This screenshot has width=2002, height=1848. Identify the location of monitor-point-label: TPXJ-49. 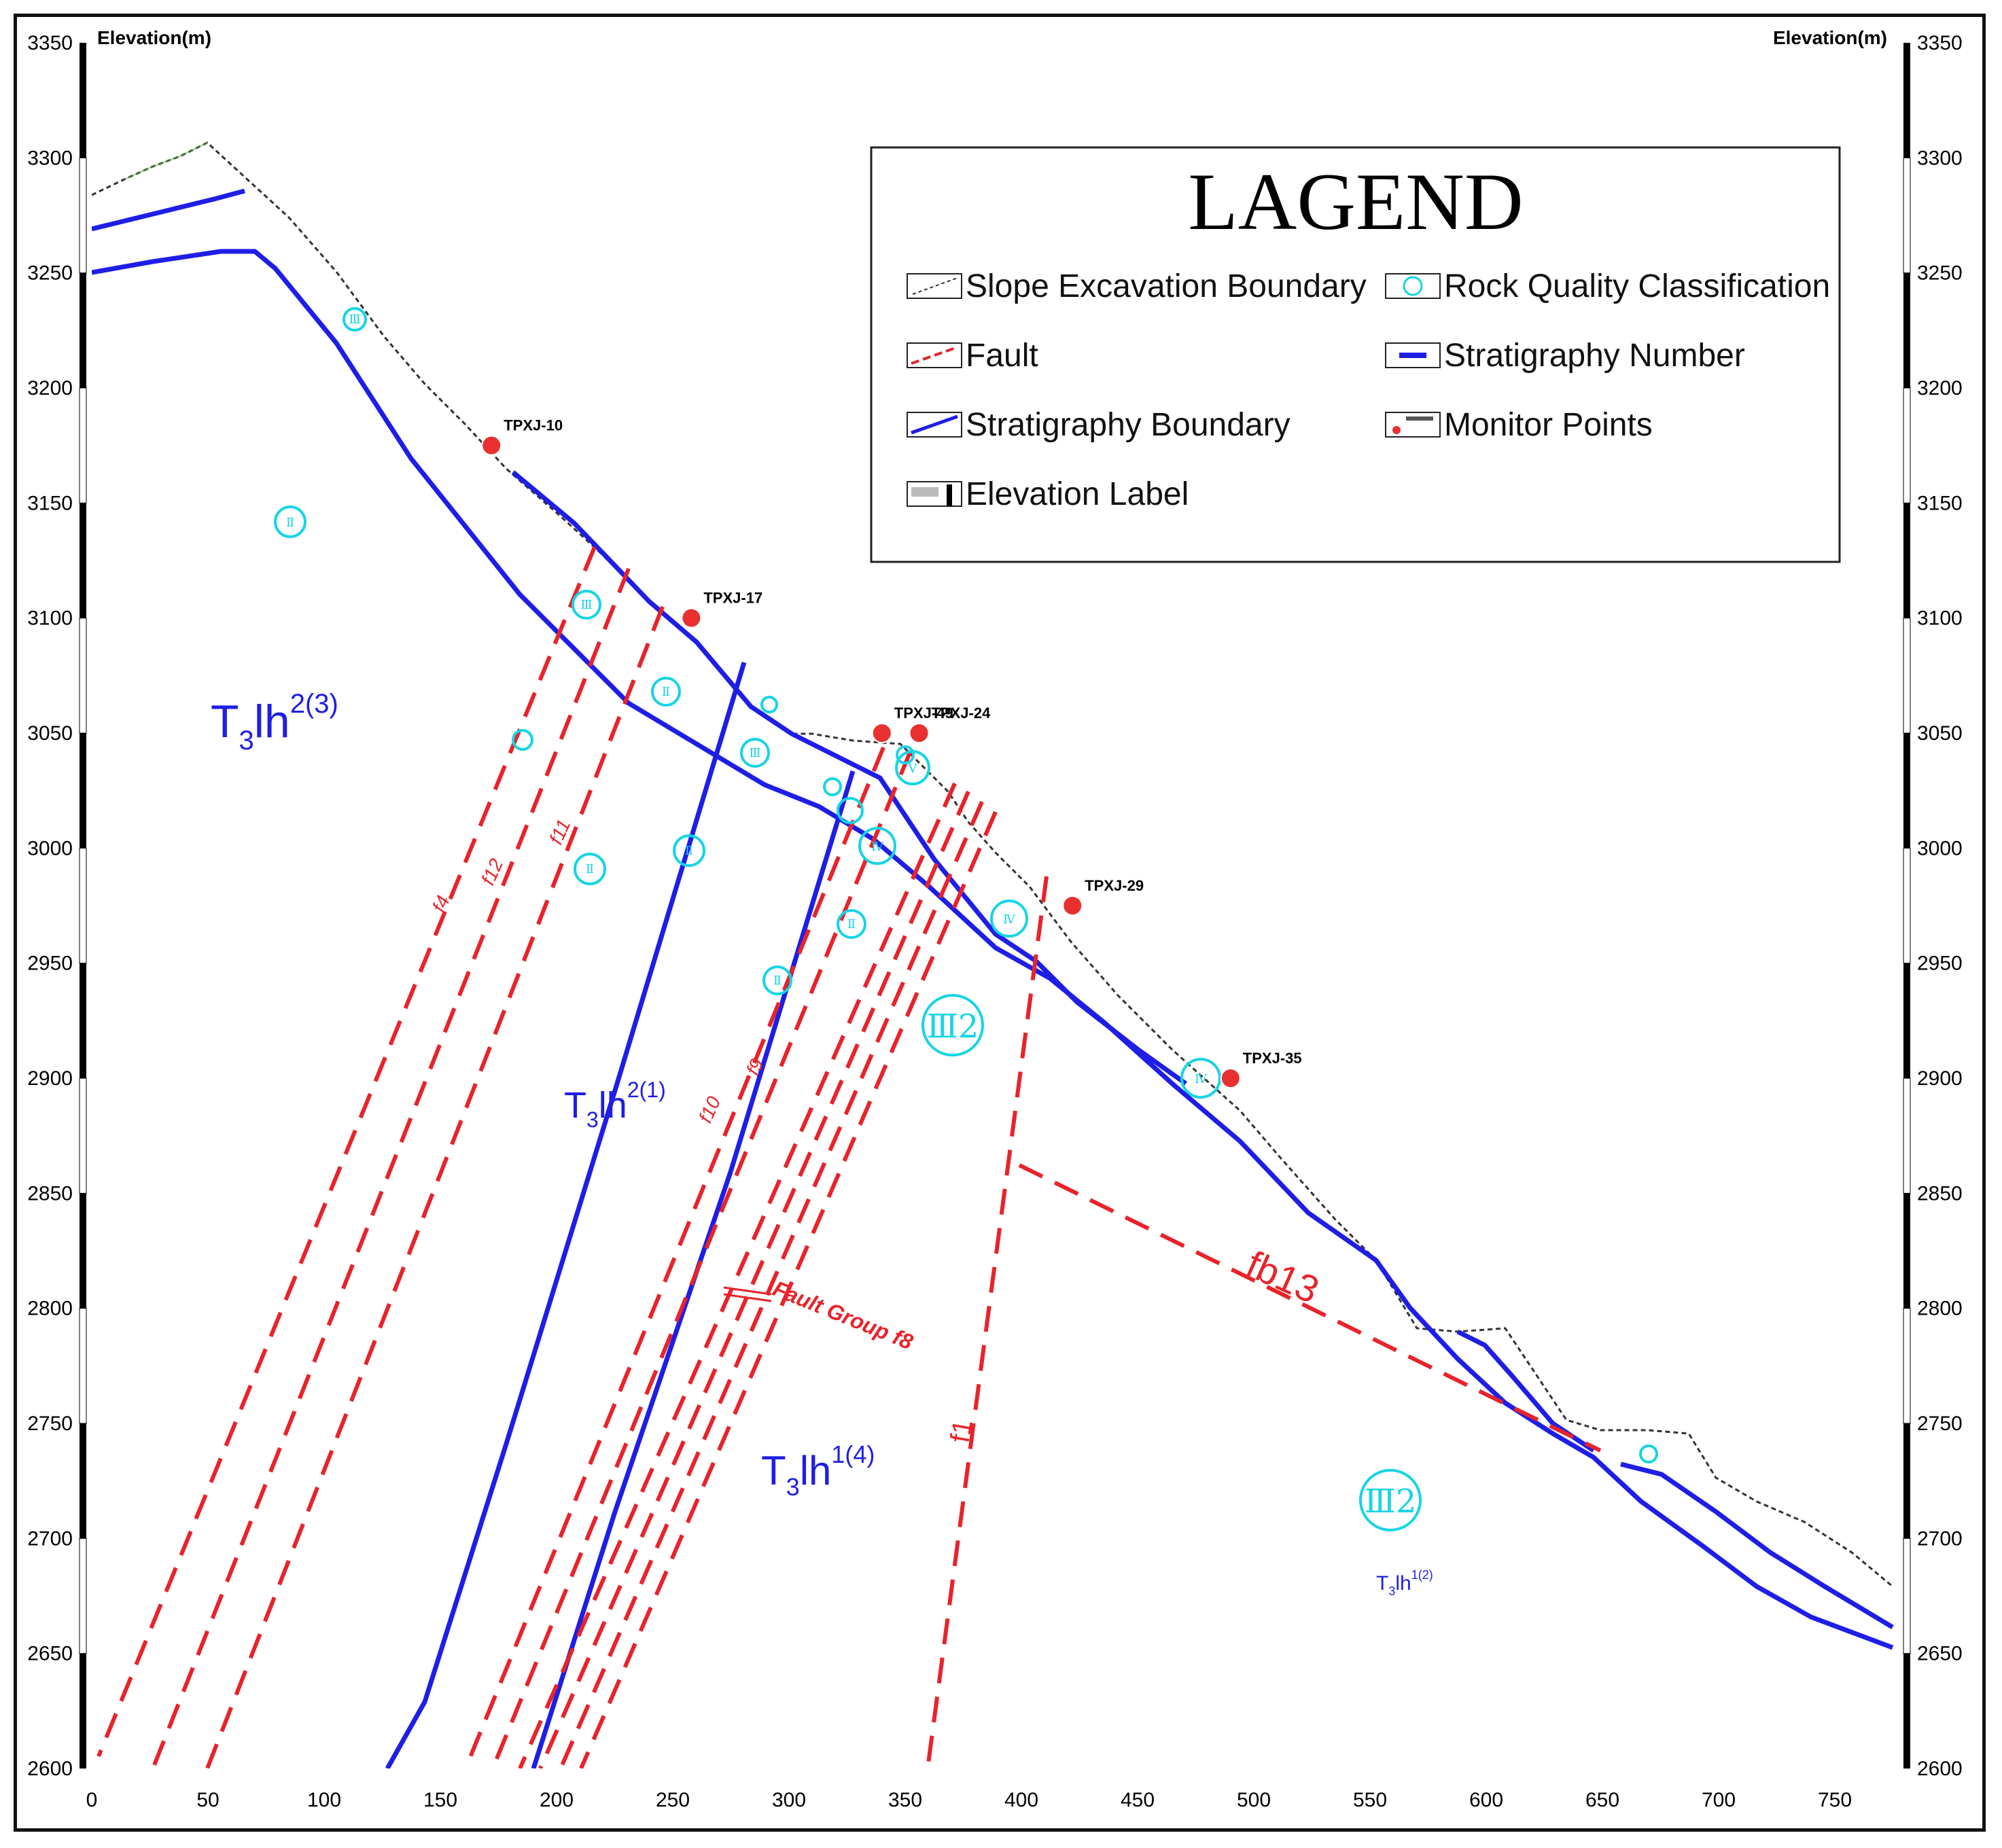
(923, 713).